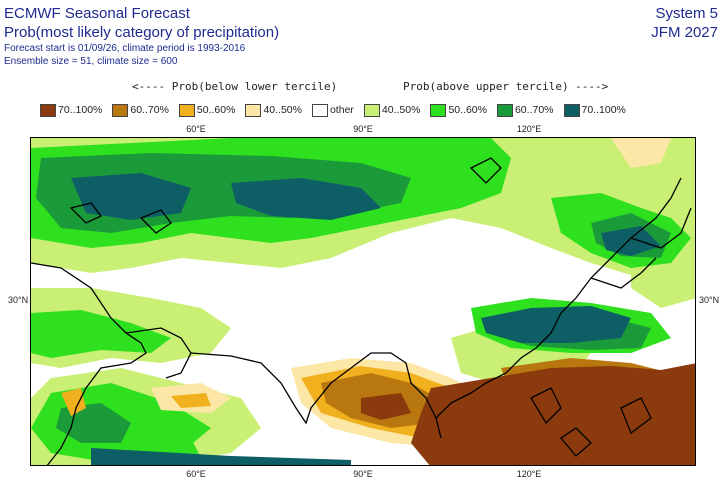 The image size is (724, 483). Describe the element at coordinates (684, 32) in the screenshot. I see `period-label: JFM 2027` at that location.